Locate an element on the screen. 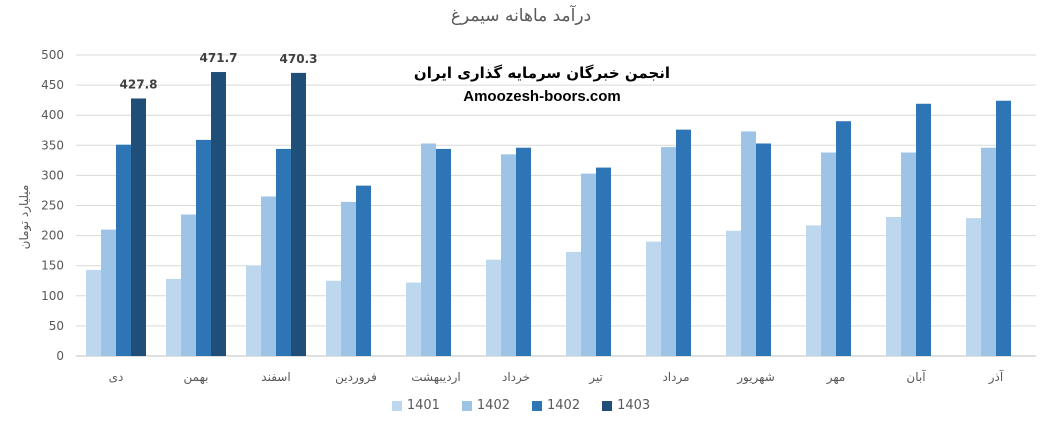 This screenshot has height=425, width=1042. y-tick-label: 100 is located at coordinates (52, 296).